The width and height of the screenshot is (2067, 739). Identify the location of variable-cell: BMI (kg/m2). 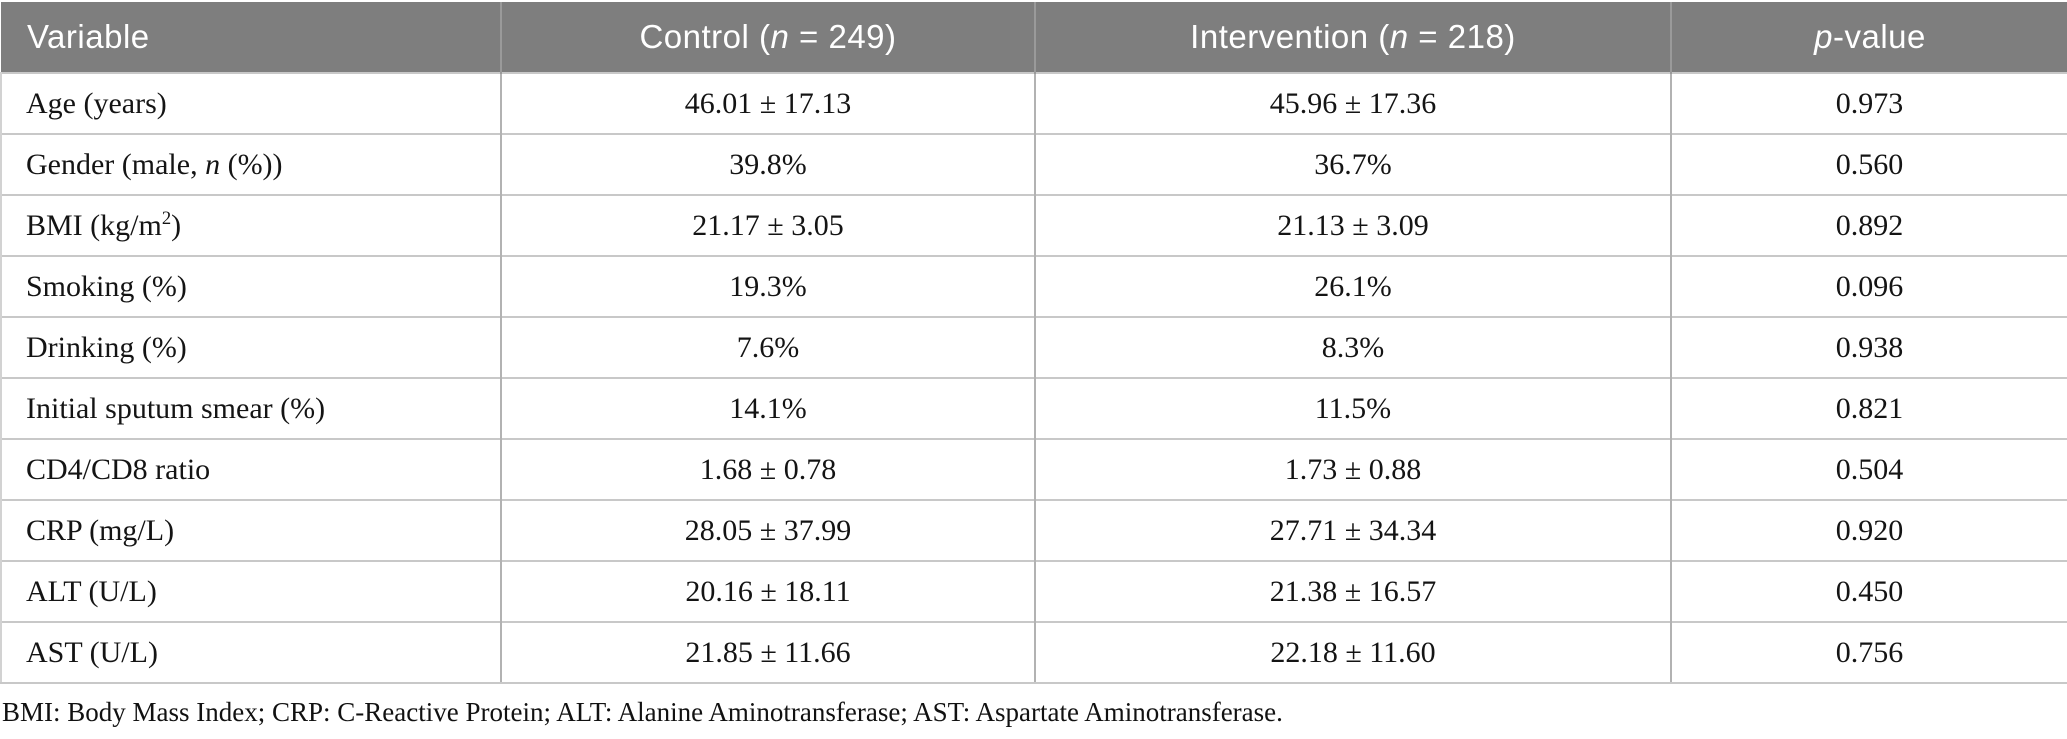
(250, 225).